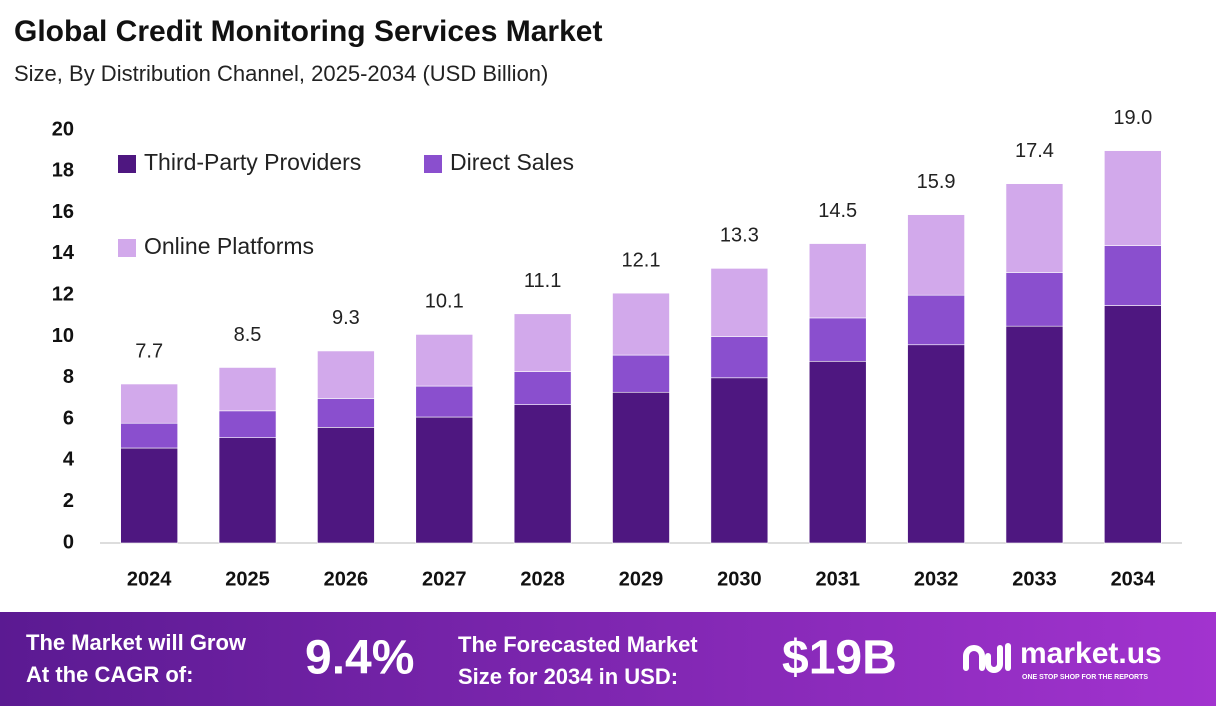 The width and height of the screenshot is (1216, 711). What do you see at coordinates (63, 171) in the screenshot?
I see `y-tick-label: 18` at bounding box center [63, 171].